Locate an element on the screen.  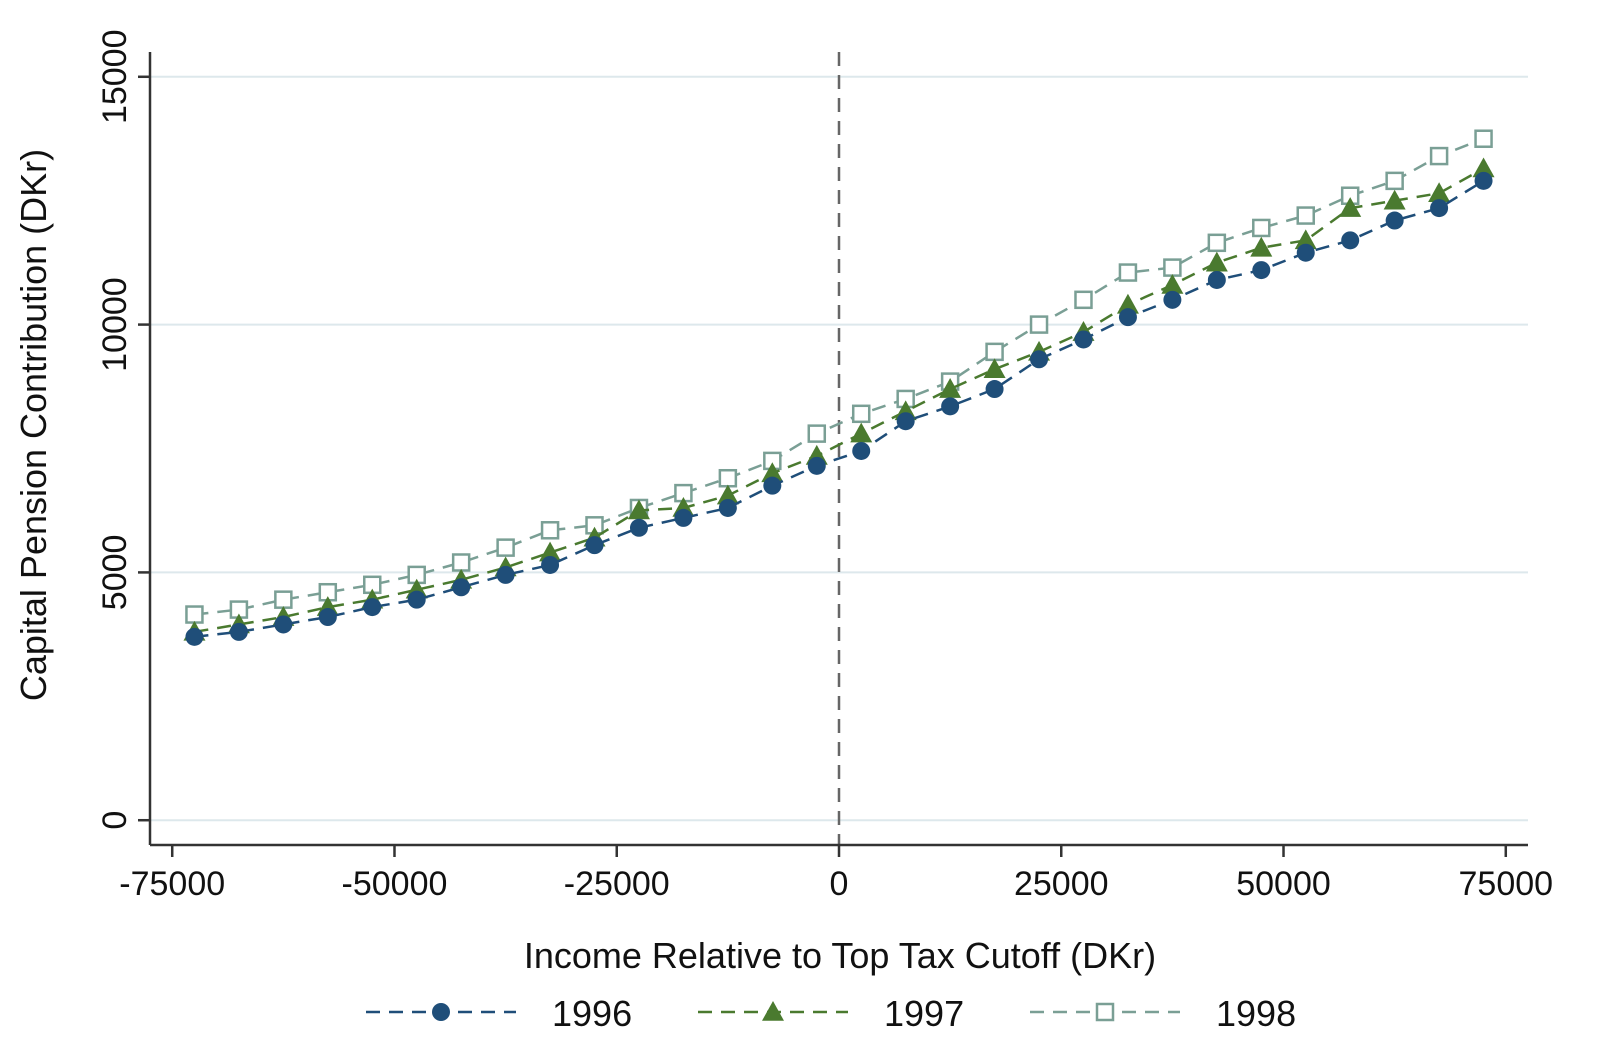
x-axis-title: Income Relative to Top Tax Cutoff (DKr) is located at coordinates (840, 955).